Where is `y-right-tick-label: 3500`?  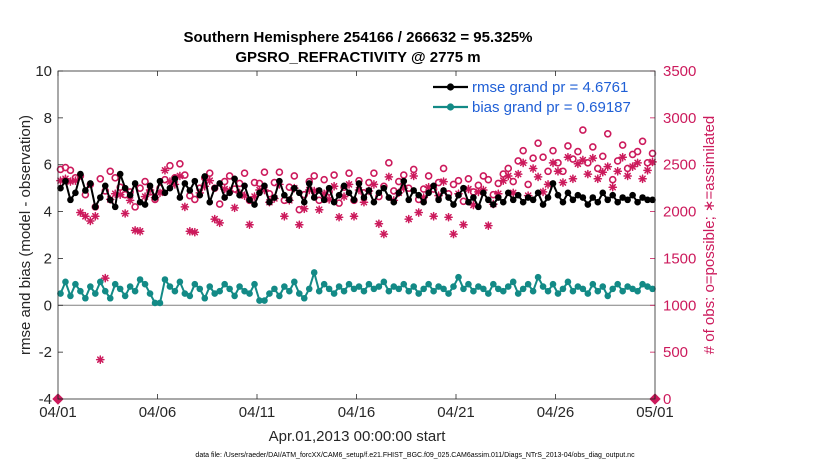
y-right-tick-label: 3500 is located at coordinates (679, 71).